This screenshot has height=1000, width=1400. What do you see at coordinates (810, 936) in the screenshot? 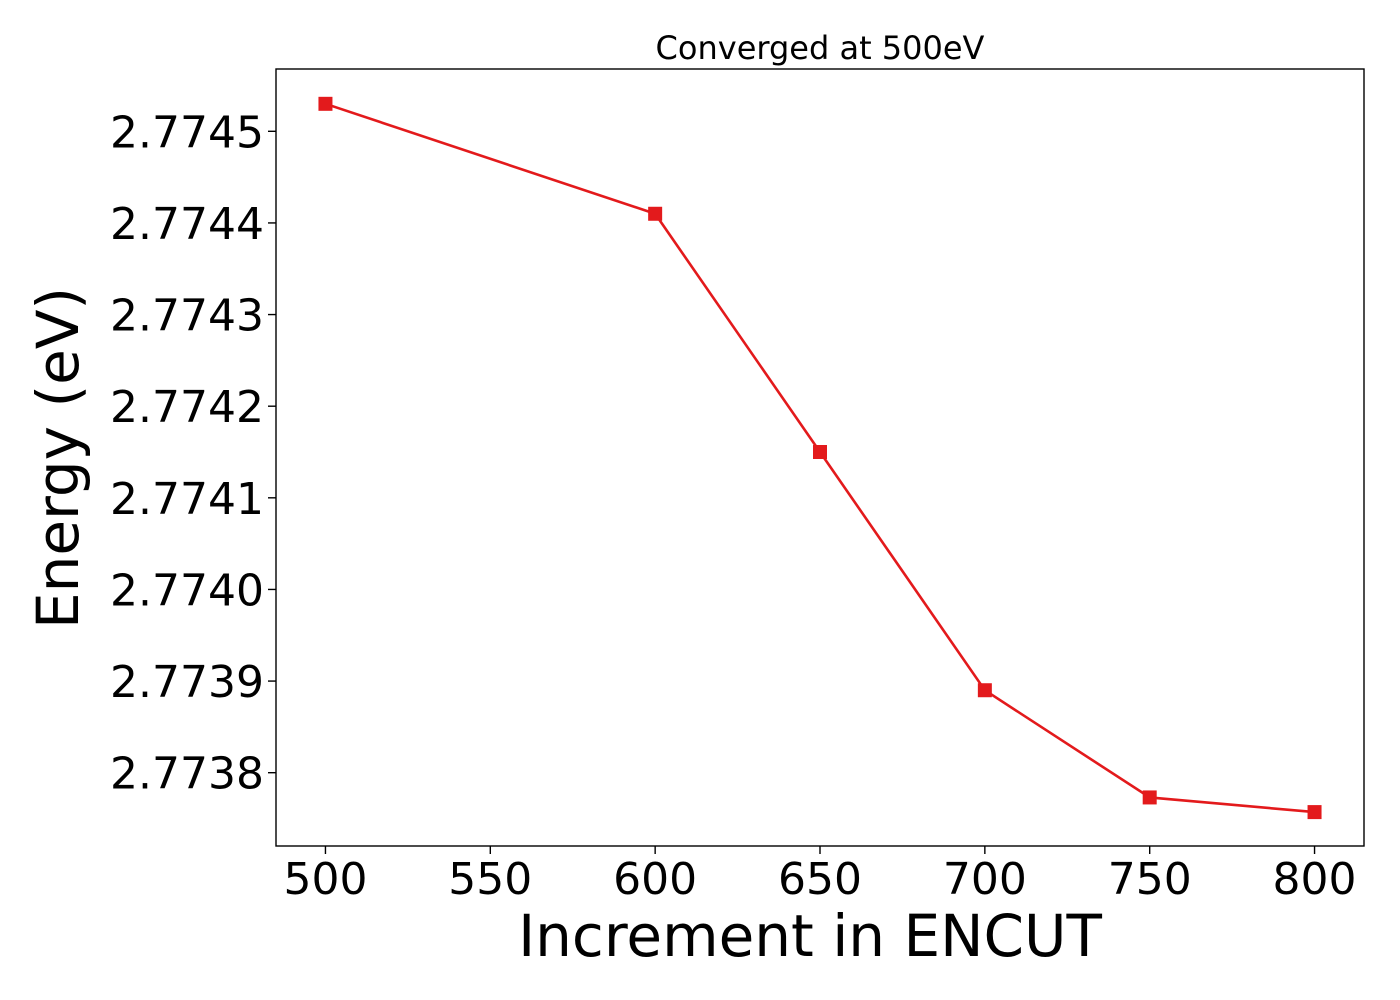
I see `x-axis-label: Increment in ENCUT` at bounding box center [810, 936].